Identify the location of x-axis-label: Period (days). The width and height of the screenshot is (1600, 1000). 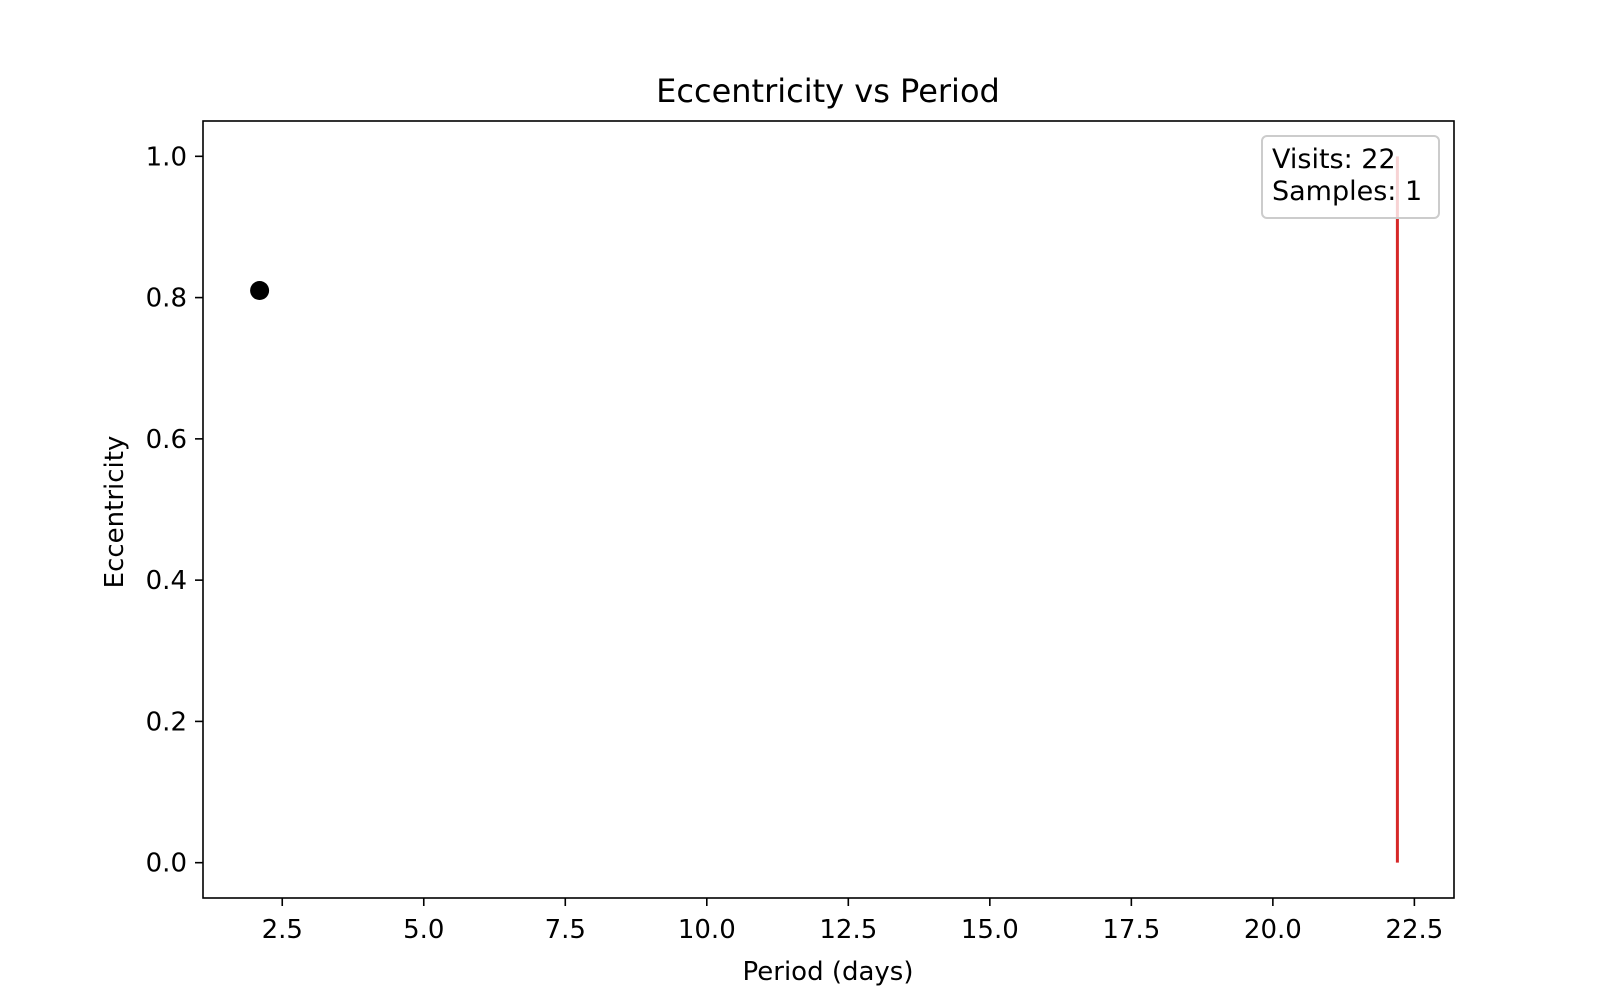
(828, 972).